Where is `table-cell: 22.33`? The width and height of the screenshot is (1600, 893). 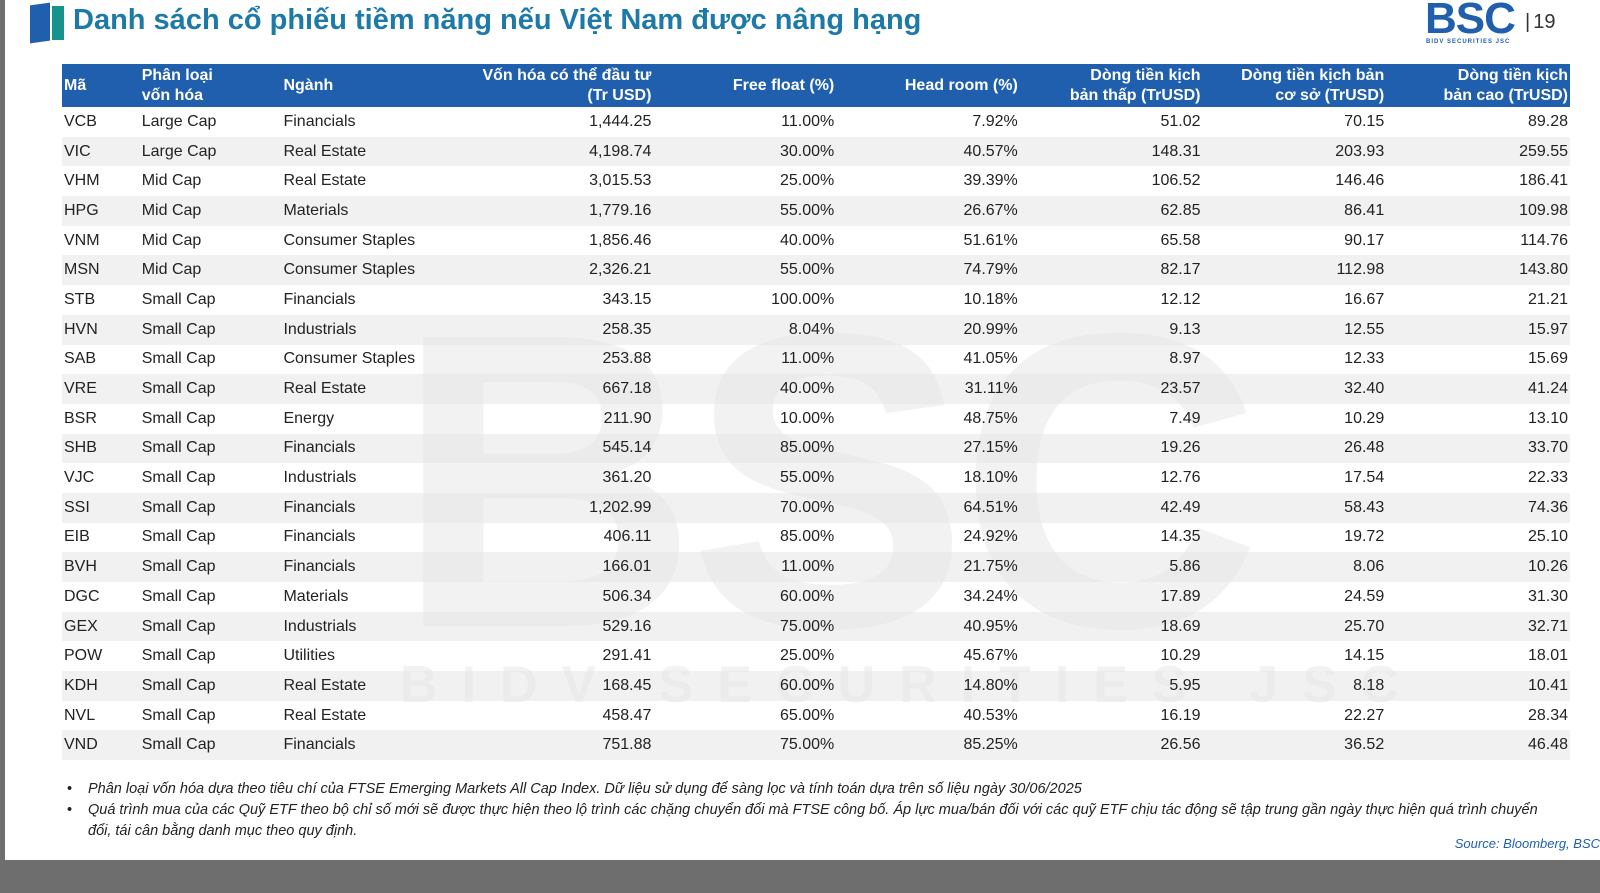
table-cell: 22.33 is located at coordinates (1547, 478).